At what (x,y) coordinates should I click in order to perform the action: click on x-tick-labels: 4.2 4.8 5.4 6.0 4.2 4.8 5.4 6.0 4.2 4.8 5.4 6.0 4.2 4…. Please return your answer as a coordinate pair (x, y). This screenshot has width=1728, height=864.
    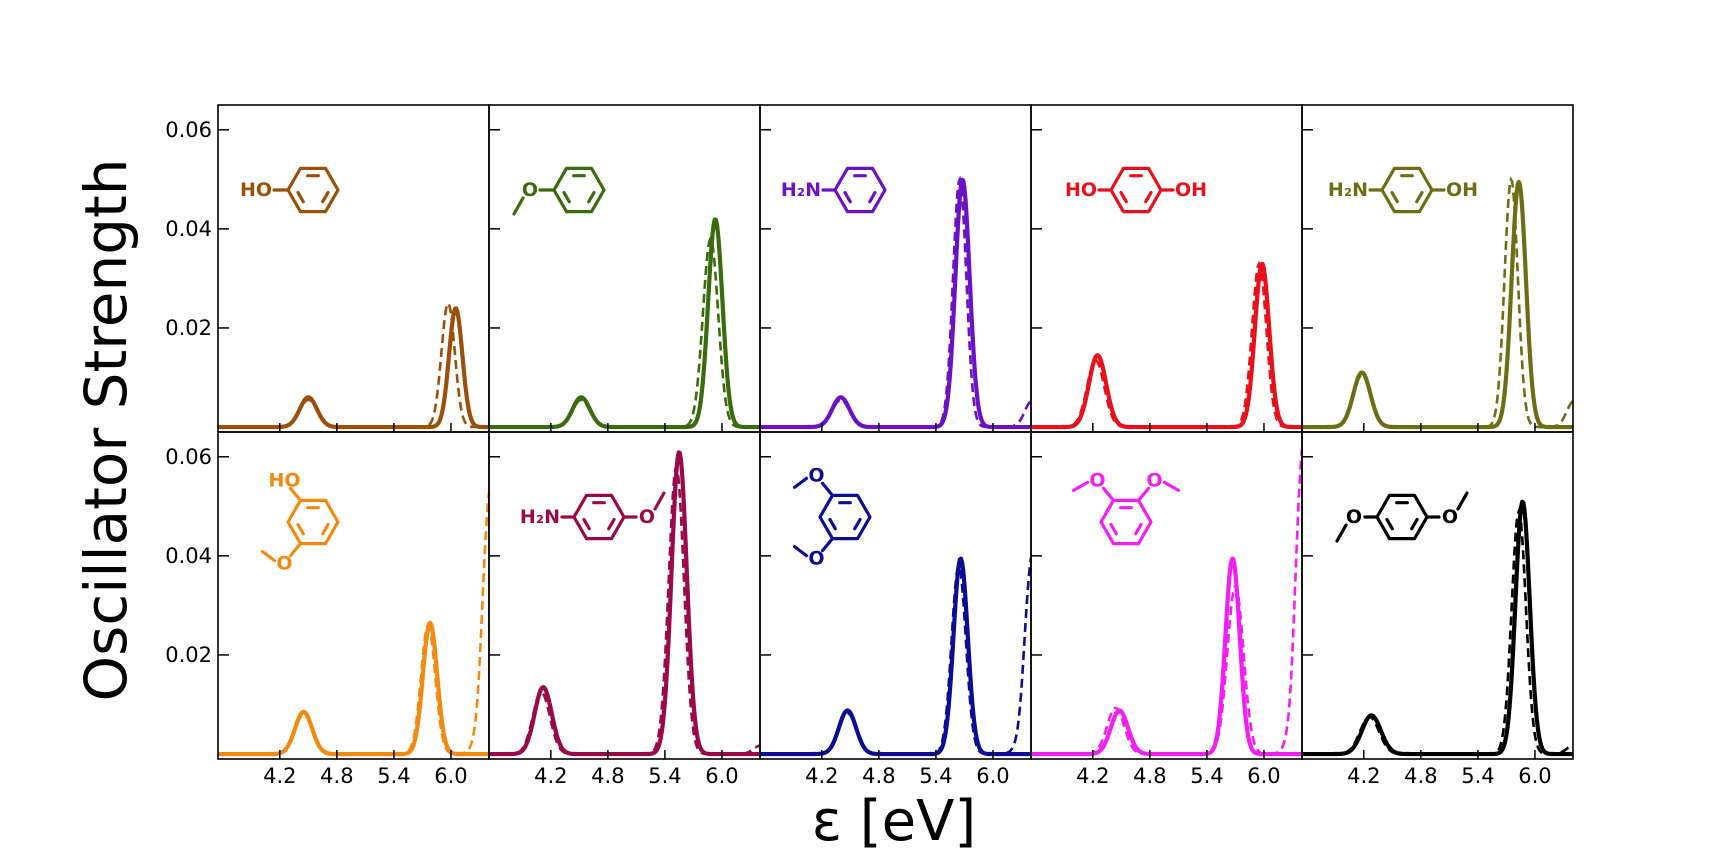
    Looking at the image, I should click on (907, 776).